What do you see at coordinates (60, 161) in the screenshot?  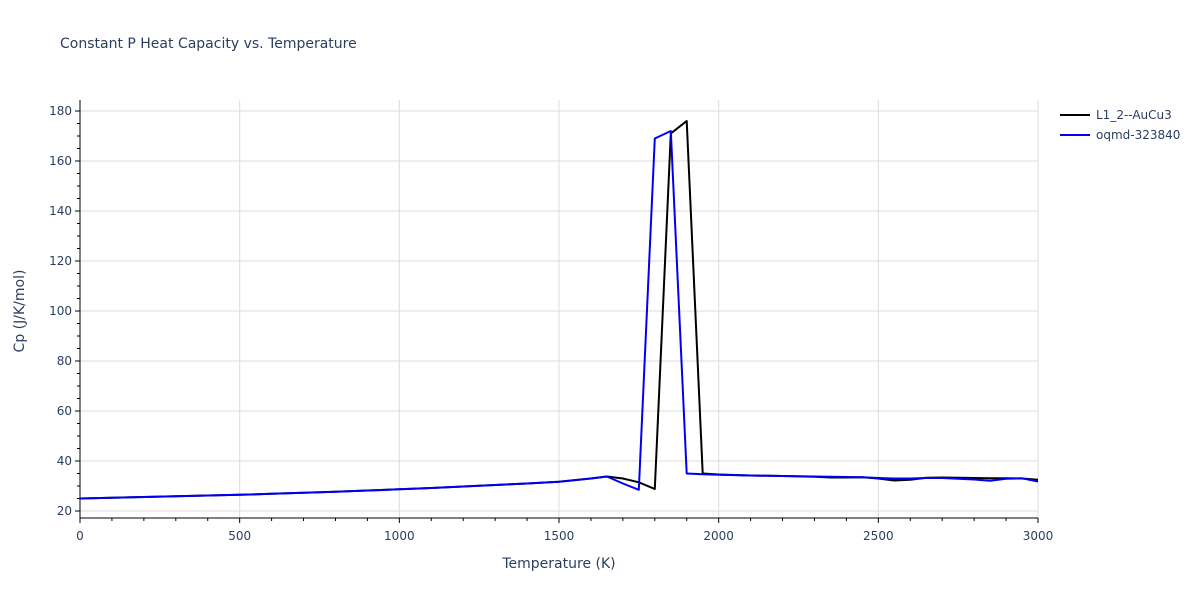 I see `y-tick-label: 160` at bounding box center [60, 161].